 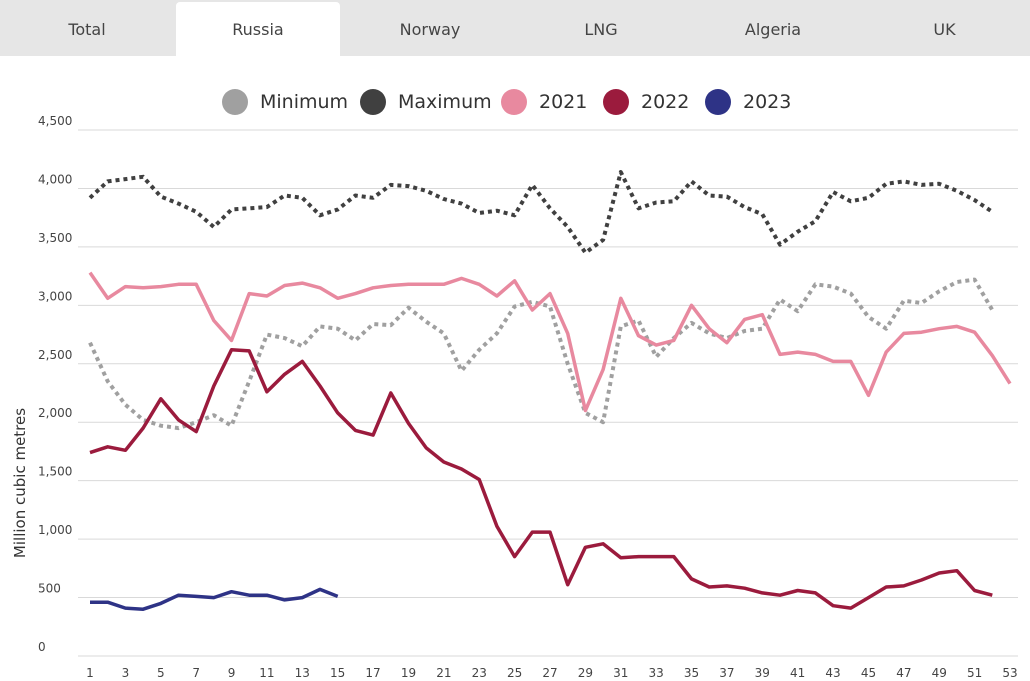 I want to click on tab-label: UK, so click(x=944, y=29).